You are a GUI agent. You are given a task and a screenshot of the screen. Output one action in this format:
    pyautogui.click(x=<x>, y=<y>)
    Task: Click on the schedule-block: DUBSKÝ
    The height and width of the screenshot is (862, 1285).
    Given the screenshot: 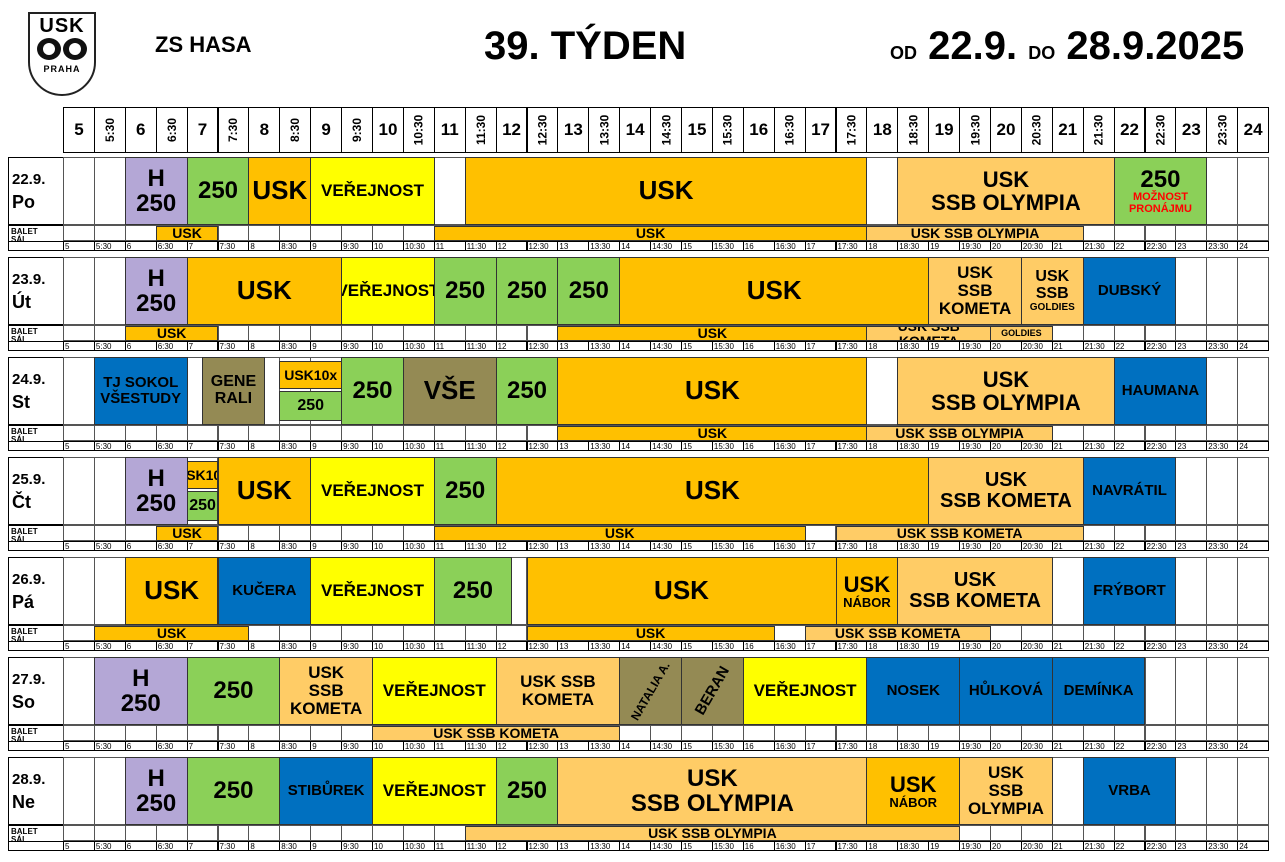 What is the action you would take?
    pyautogui.click(x=1129, y=291)
    